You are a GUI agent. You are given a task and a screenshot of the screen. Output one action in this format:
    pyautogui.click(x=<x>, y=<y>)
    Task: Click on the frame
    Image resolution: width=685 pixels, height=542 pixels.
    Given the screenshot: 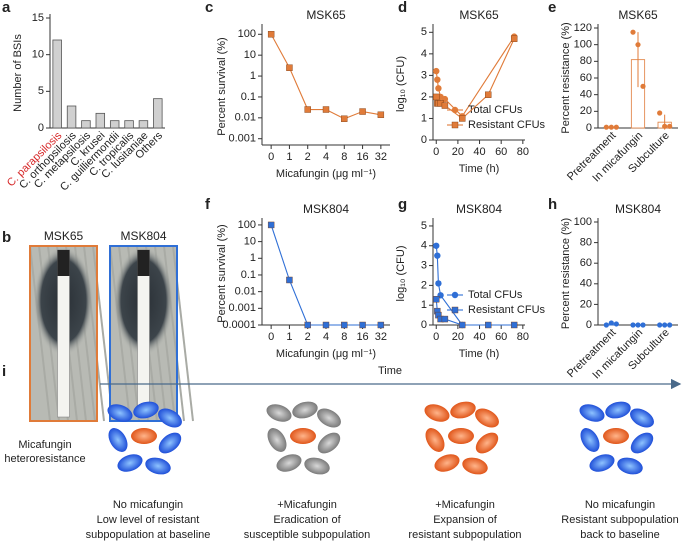 What is the action you would take?
    pyautogui.click(x=63, y=333)
    